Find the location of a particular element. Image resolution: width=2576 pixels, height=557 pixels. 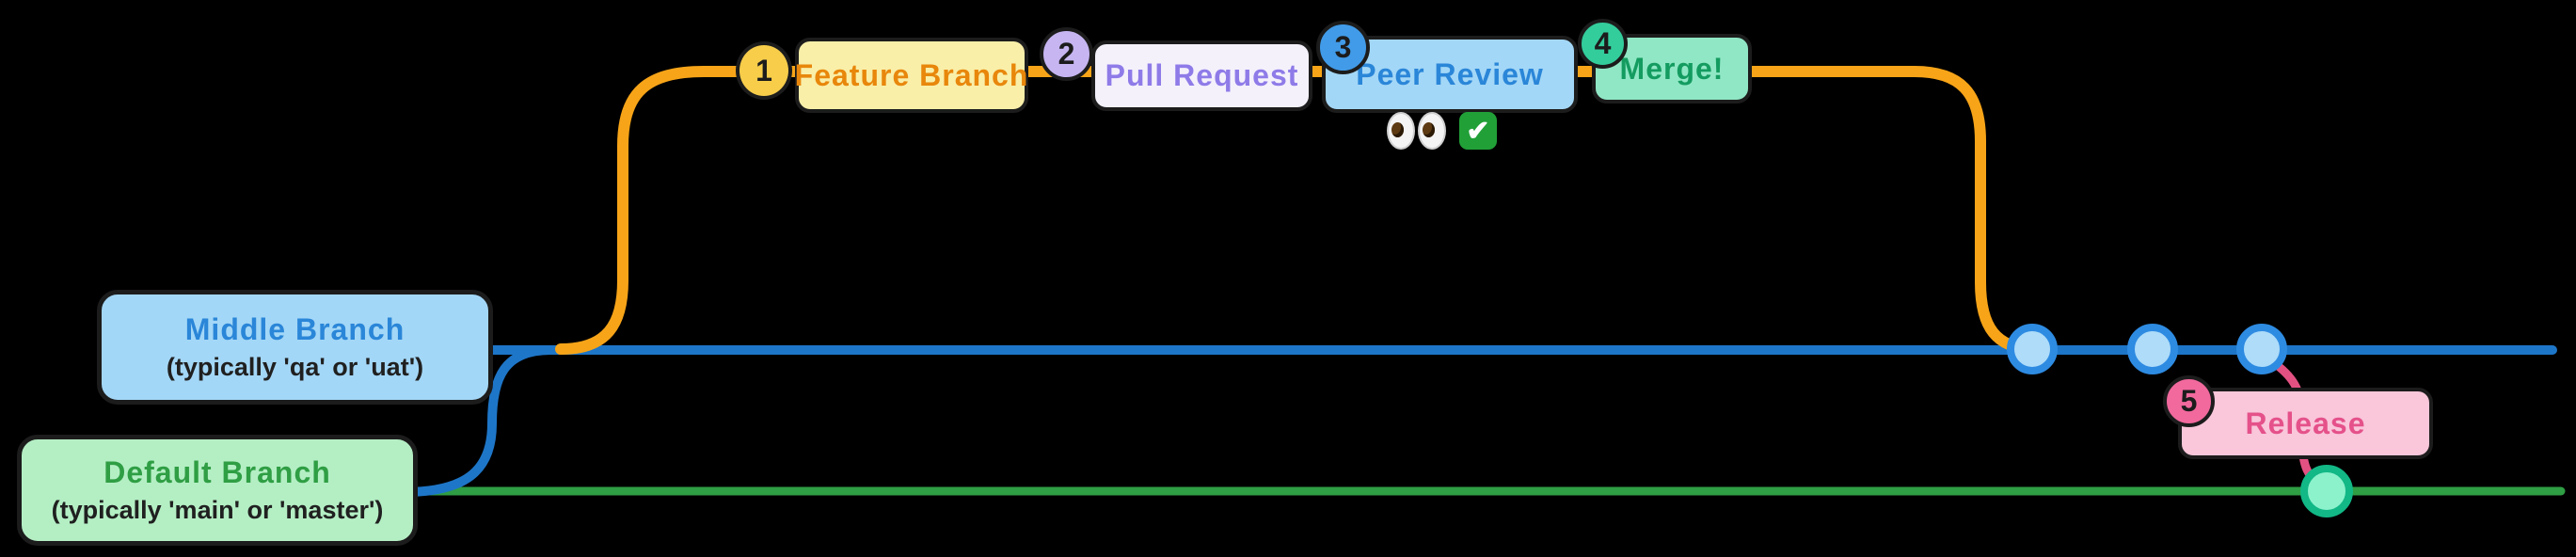

release-step-box: Release is located at coordinates (2306, 423).